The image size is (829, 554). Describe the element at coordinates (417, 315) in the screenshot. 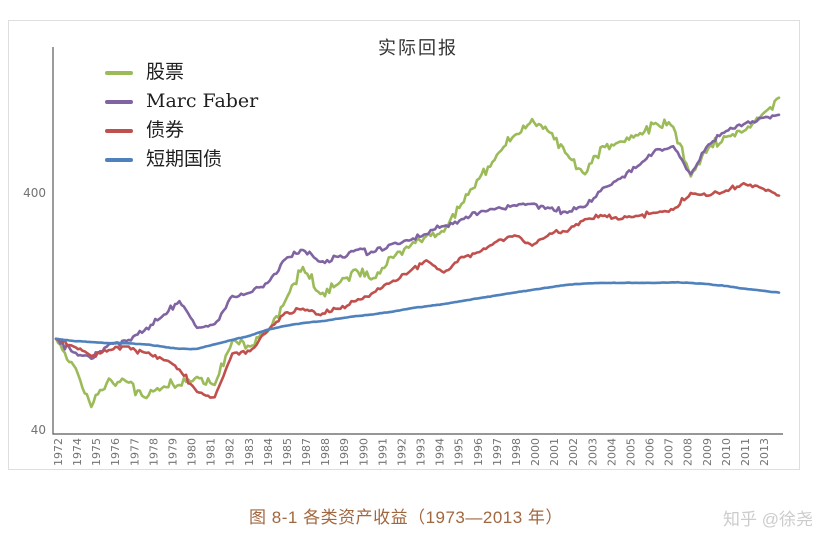

I see `series-line-tbills` at that location.